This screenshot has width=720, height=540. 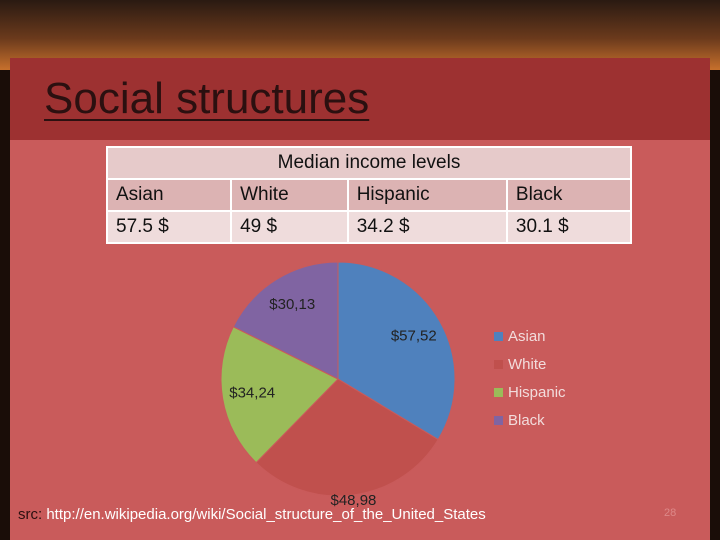 I want to click on data-label: $48,98, so click(x=354, y=500).